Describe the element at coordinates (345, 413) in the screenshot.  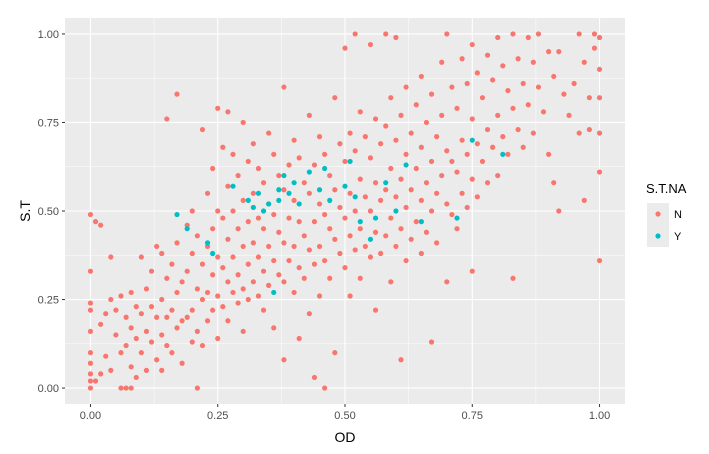
I see `x-axis-ticks: 0.00 0.25 0.50 0.75 1.00` at that location.